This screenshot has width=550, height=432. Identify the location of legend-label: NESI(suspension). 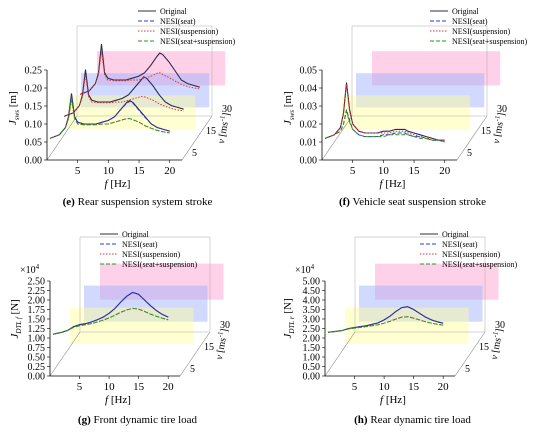
(189, 31).